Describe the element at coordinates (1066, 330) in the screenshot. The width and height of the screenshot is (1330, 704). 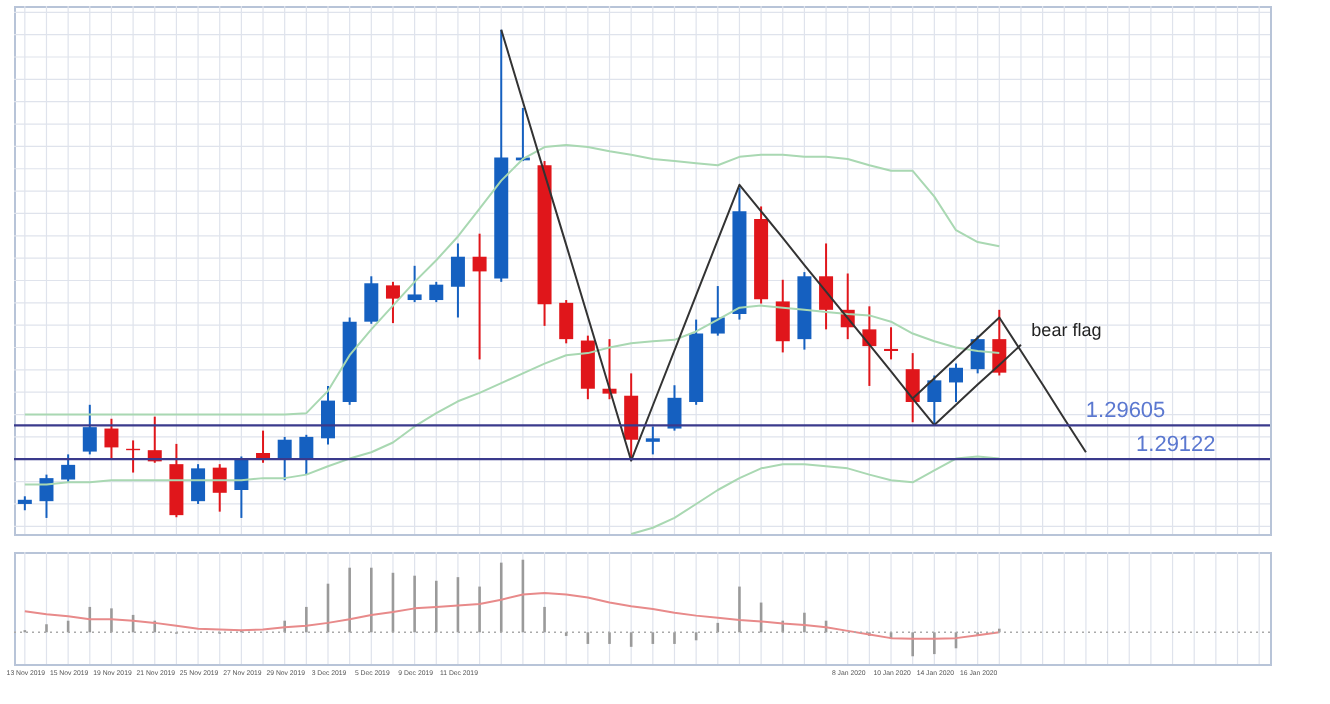
I see `annotation: bear flag` at that location.